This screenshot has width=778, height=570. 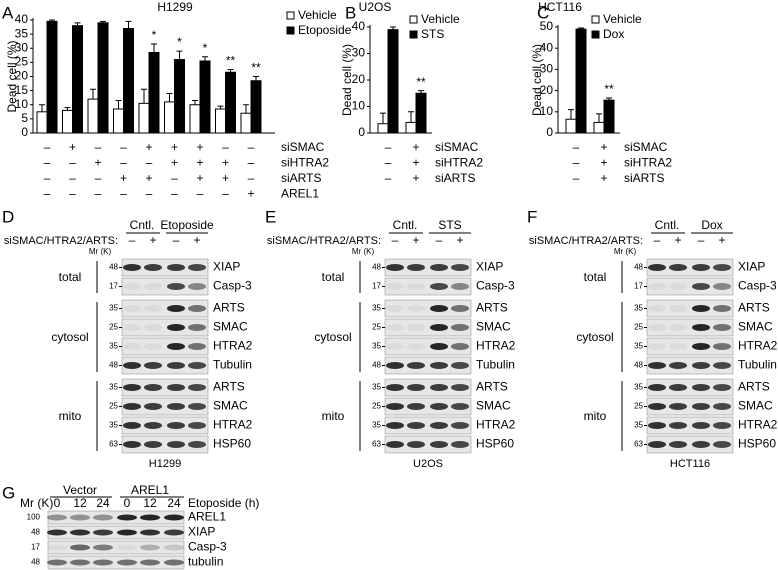 What do you see at coordinates (142, 225) in the screenshot?
I see `control-header: Cntl.` at bounding box center [142, 225].